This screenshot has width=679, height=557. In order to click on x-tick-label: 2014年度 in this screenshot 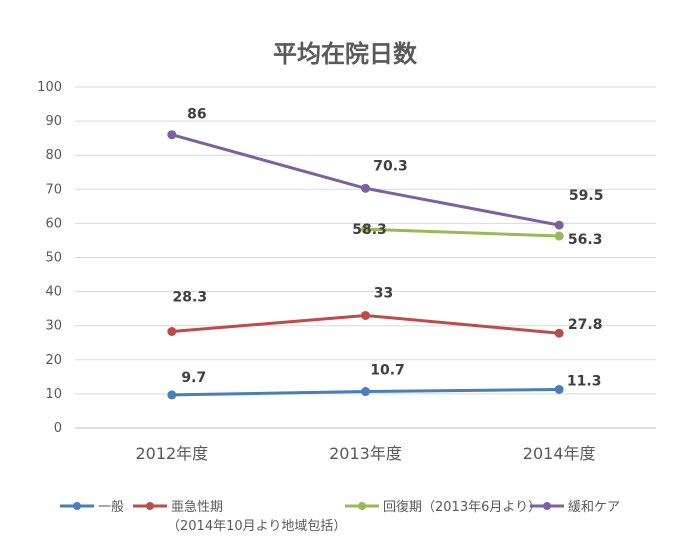, I will do `click(559, 453)`.